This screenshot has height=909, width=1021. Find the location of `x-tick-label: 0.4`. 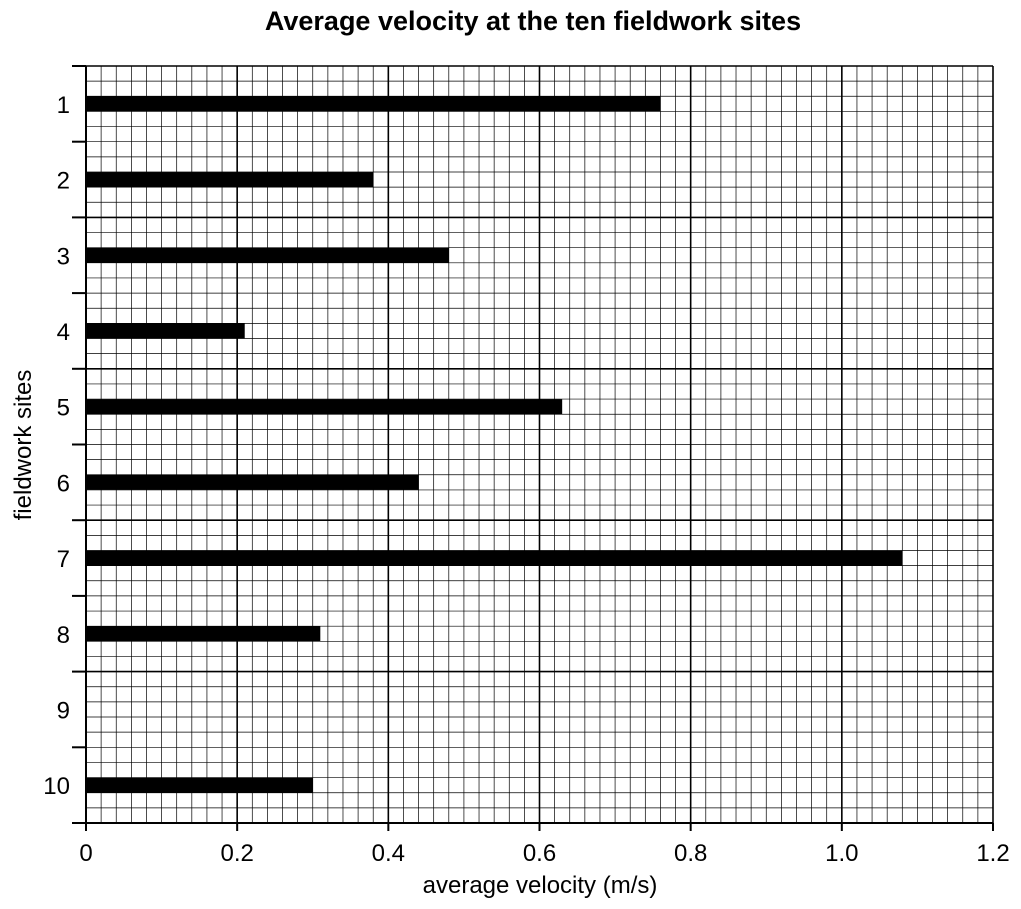

x-tick-label: 0.4 is located at coordinates (388, 853).